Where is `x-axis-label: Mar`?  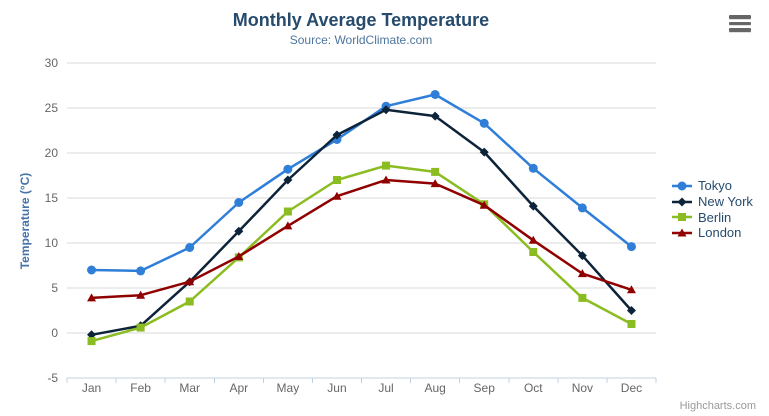 x-axis-label: Mar is located at coordinates (189, 388).